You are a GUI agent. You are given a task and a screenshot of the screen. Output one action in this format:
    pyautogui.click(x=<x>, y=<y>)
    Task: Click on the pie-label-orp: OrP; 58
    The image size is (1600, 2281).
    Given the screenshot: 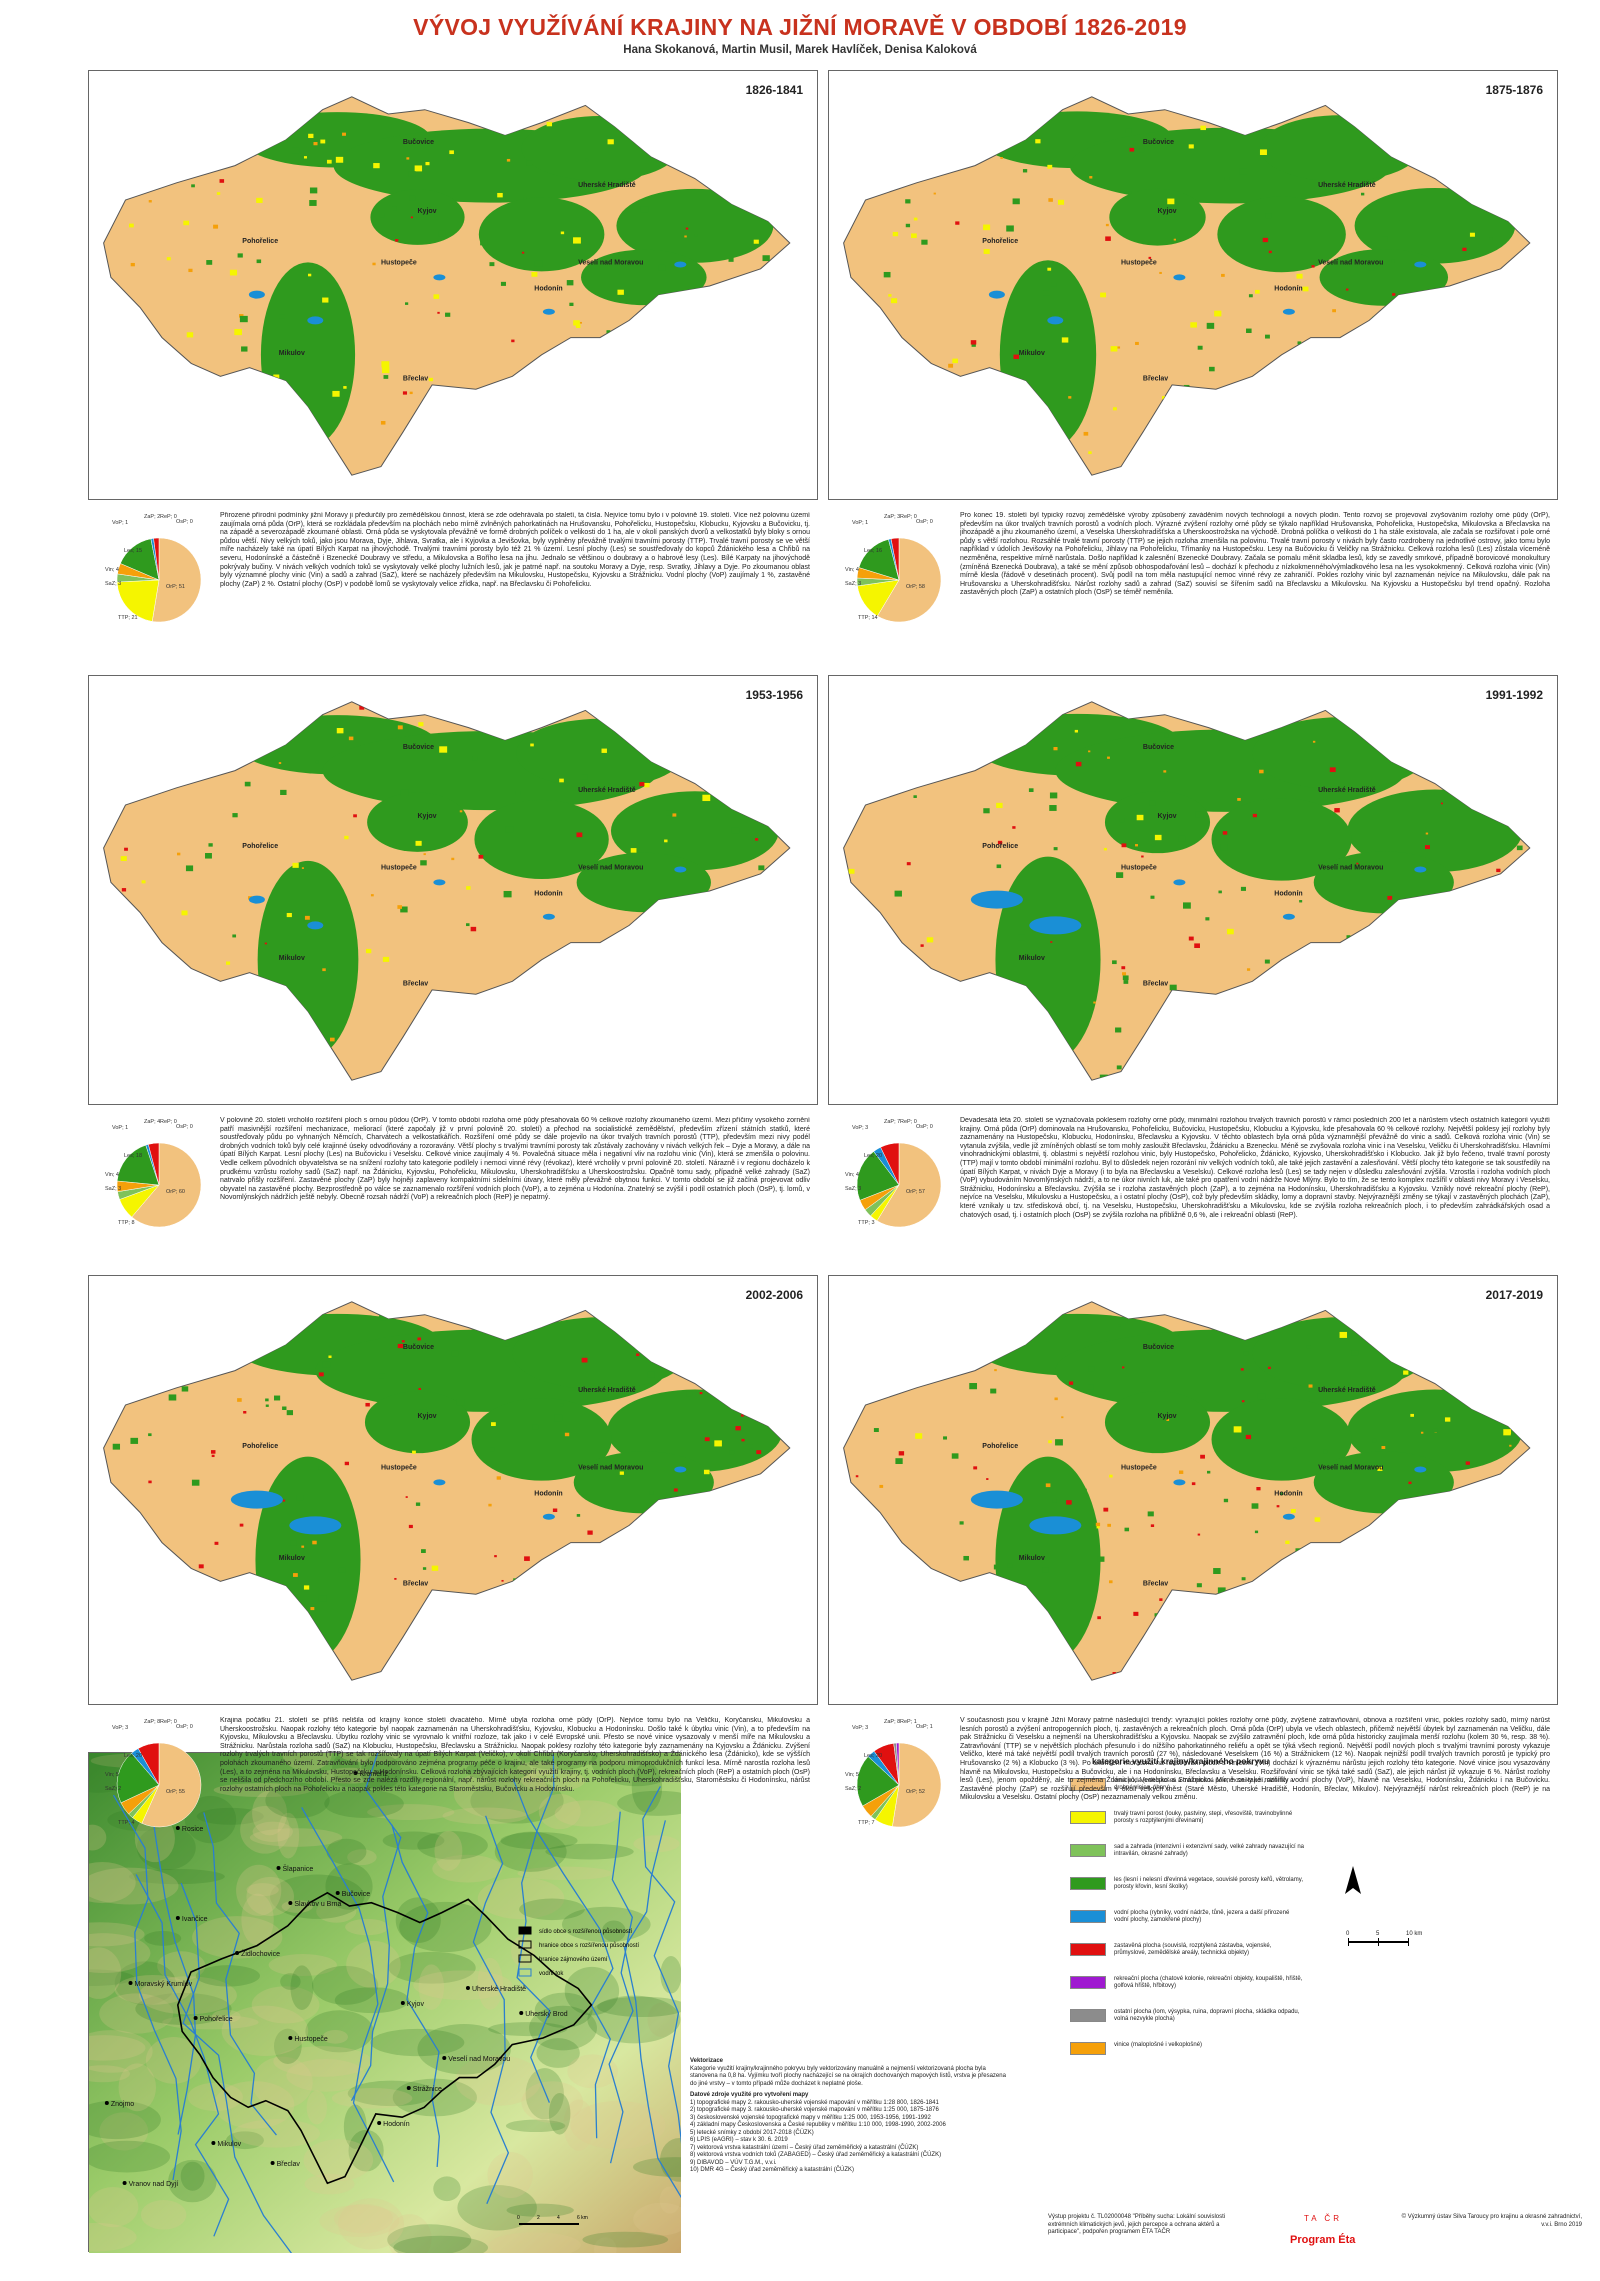 What is the action you would take?
    pyautogui.click(x=915, y=586)
    